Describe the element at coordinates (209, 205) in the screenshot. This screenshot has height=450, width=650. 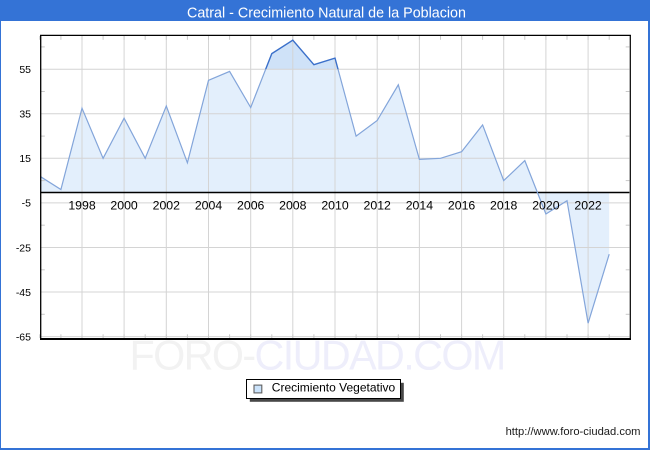
I see `svg-text: 2004` at that location.